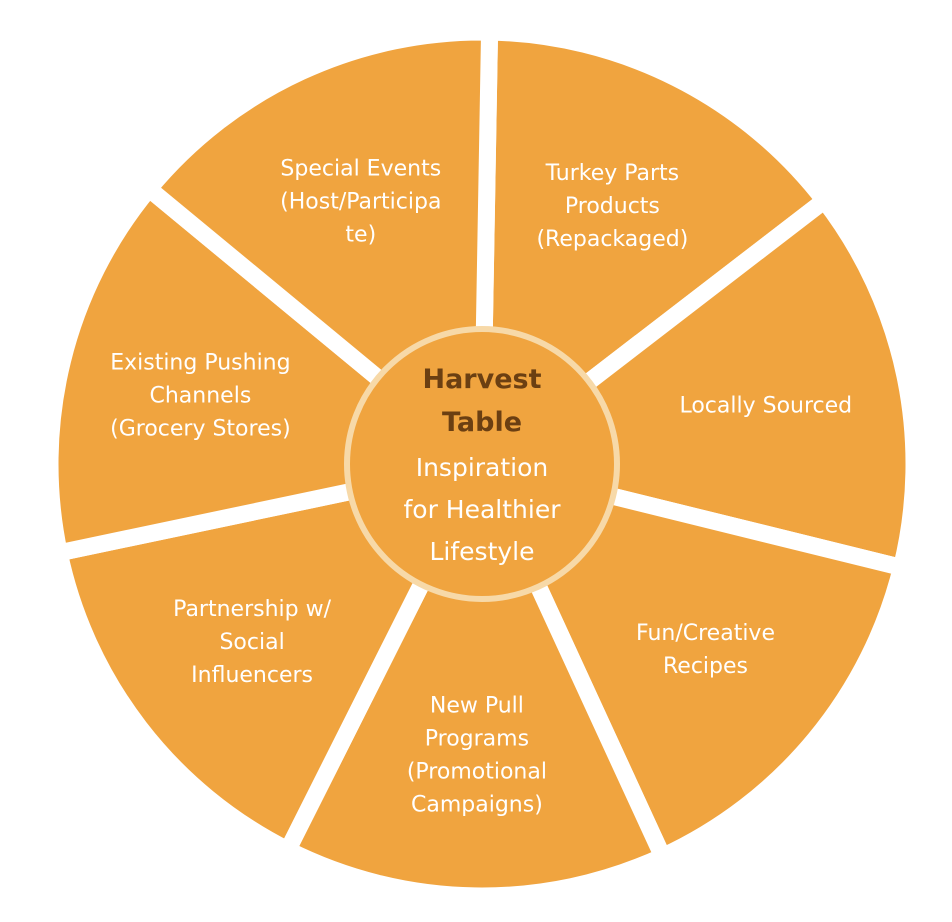 This screenshot has height=922, width=952. What do you see at coordinates (477, 772) in the screenshot?
I see `segment-label-line: (Promotional` at bounding box center [477, 772].